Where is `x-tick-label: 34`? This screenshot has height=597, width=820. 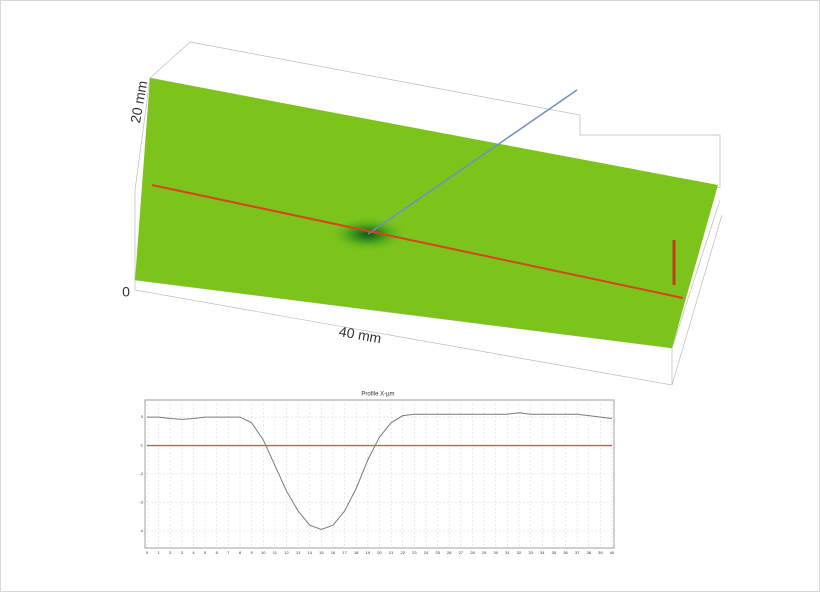
x-tick-label: 34 is located at coordinates (542, 552).